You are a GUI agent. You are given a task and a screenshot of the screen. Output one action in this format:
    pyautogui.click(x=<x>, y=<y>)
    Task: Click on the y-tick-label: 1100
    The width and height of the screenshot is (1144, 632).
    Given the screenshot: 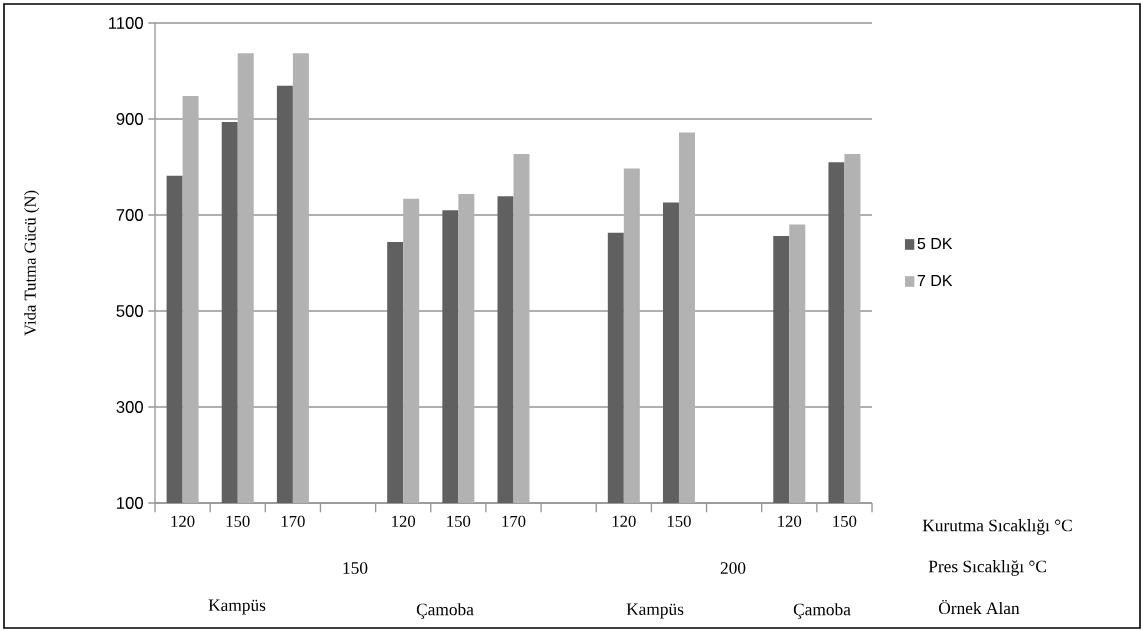 What is the action you would take?
    pyautogui.click(x=126, y=23)
    